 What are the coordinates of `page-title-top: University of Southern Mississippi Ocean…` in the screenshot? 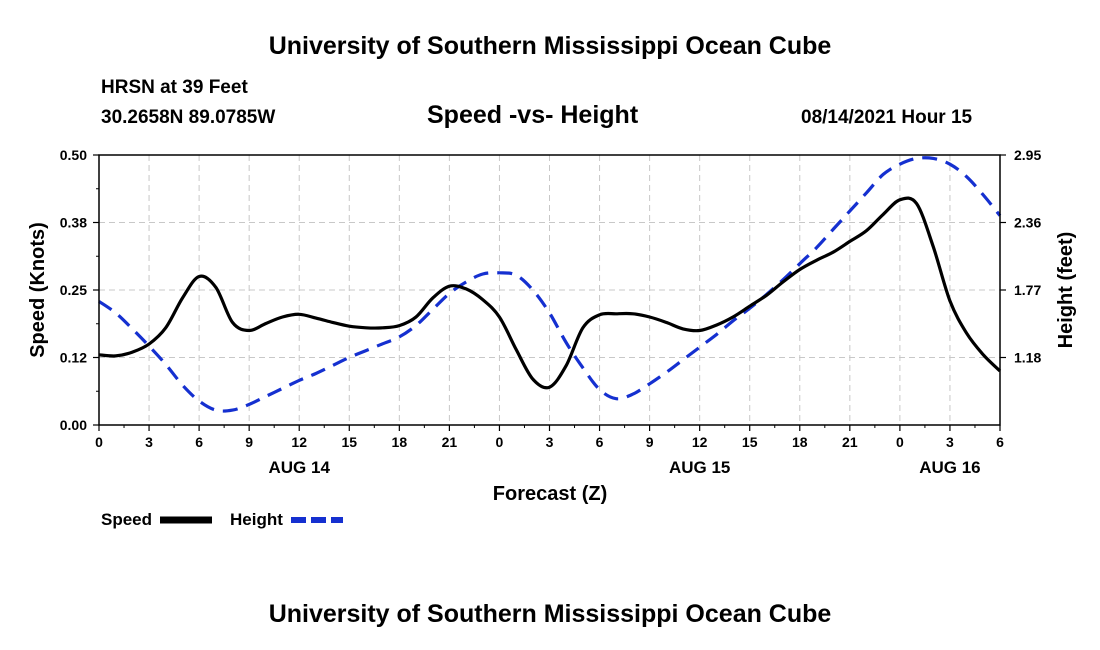 It's located at (550, 46).